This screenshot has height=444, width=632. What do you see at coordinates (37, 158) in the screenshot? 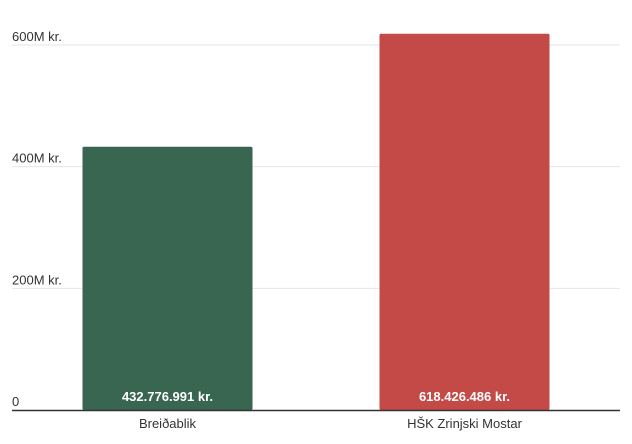
I see `y-tick-label: 400M kr.` at bounding box center [37, 158].